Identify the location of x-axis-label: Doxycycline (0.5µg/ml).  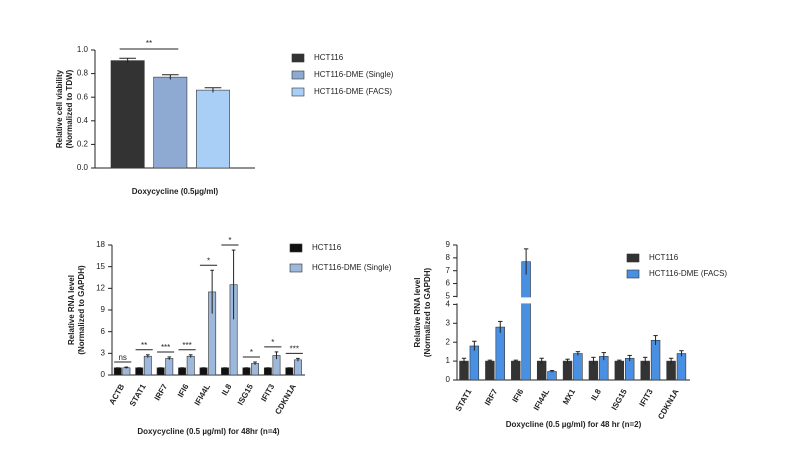
(175, 191).